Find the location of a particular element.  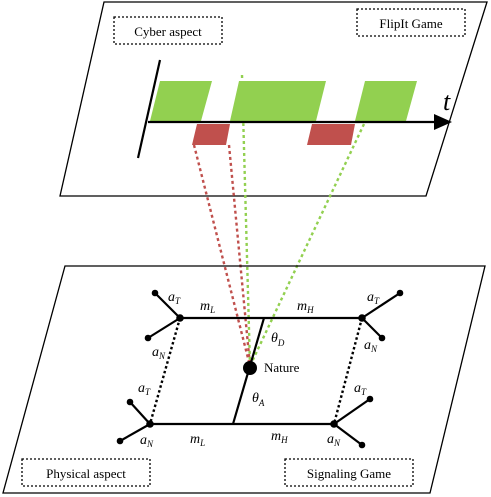

m-l-bottom-label: mL is located at coordinates (197, 440).